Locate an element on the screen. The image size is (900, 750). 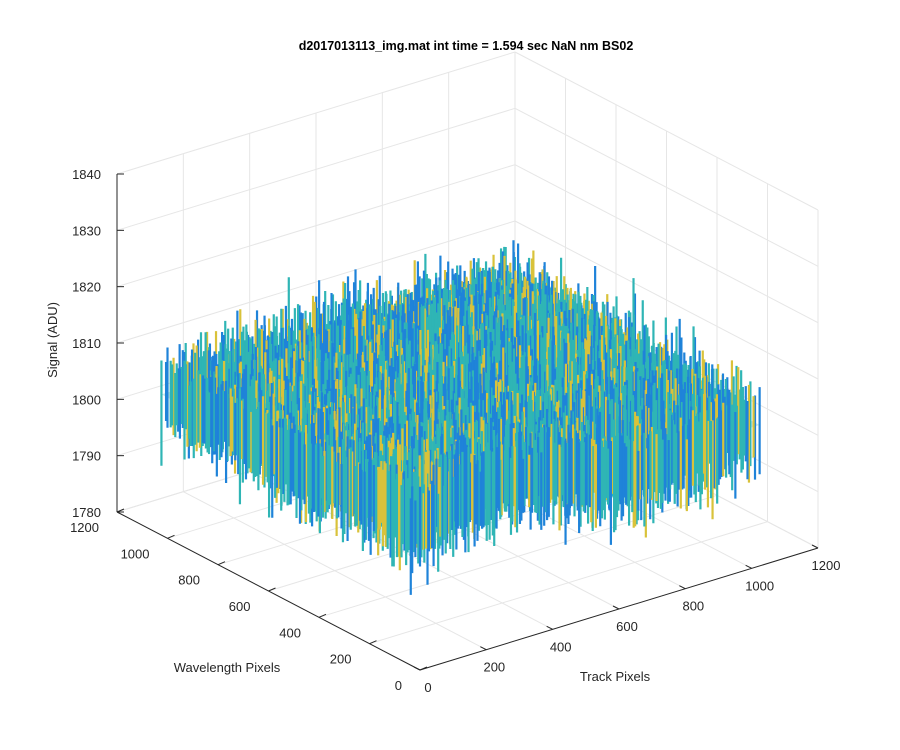
x-tick-label: 0 is located at coordinates (427, 687).